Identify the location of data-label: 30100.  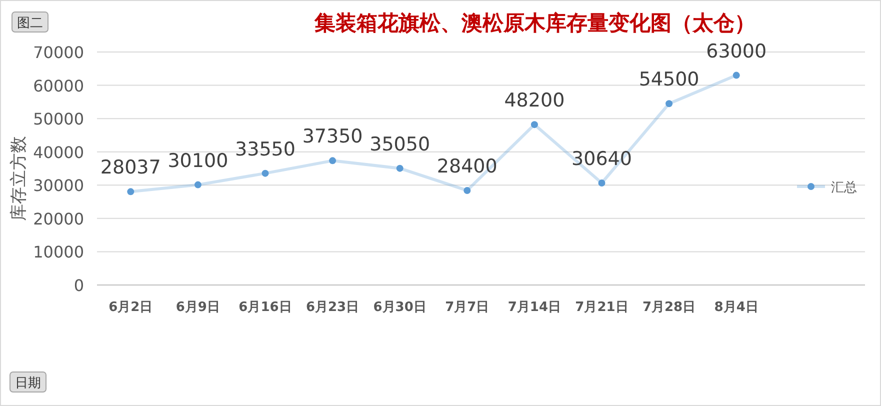
(198, 161).